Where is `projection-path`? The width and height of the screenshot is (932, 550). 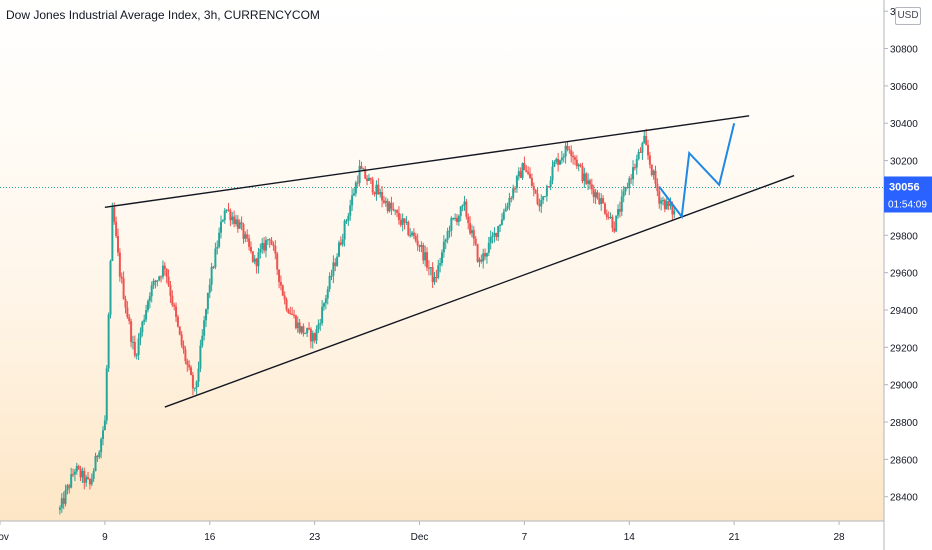 projection-path is located at coordinates (697, 171).